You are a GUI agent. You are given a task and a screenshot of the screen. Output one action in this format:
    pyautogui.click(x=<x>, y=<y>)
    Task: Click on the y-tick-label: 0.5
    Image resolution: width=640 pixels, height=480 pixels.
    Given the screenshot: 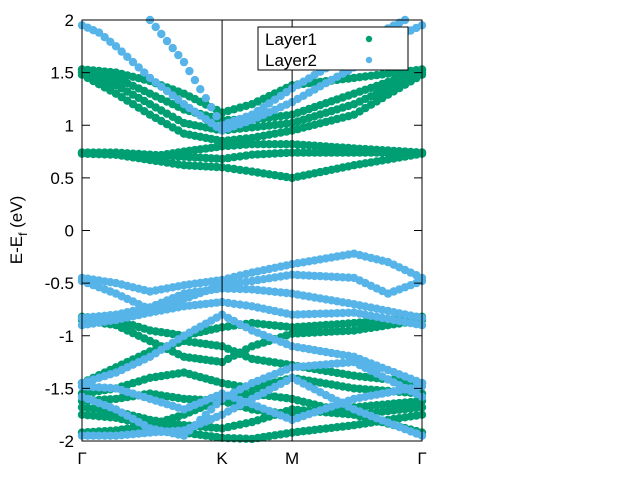 What is the action you would take?
    pyautogui.click(x=62, y=178)
    